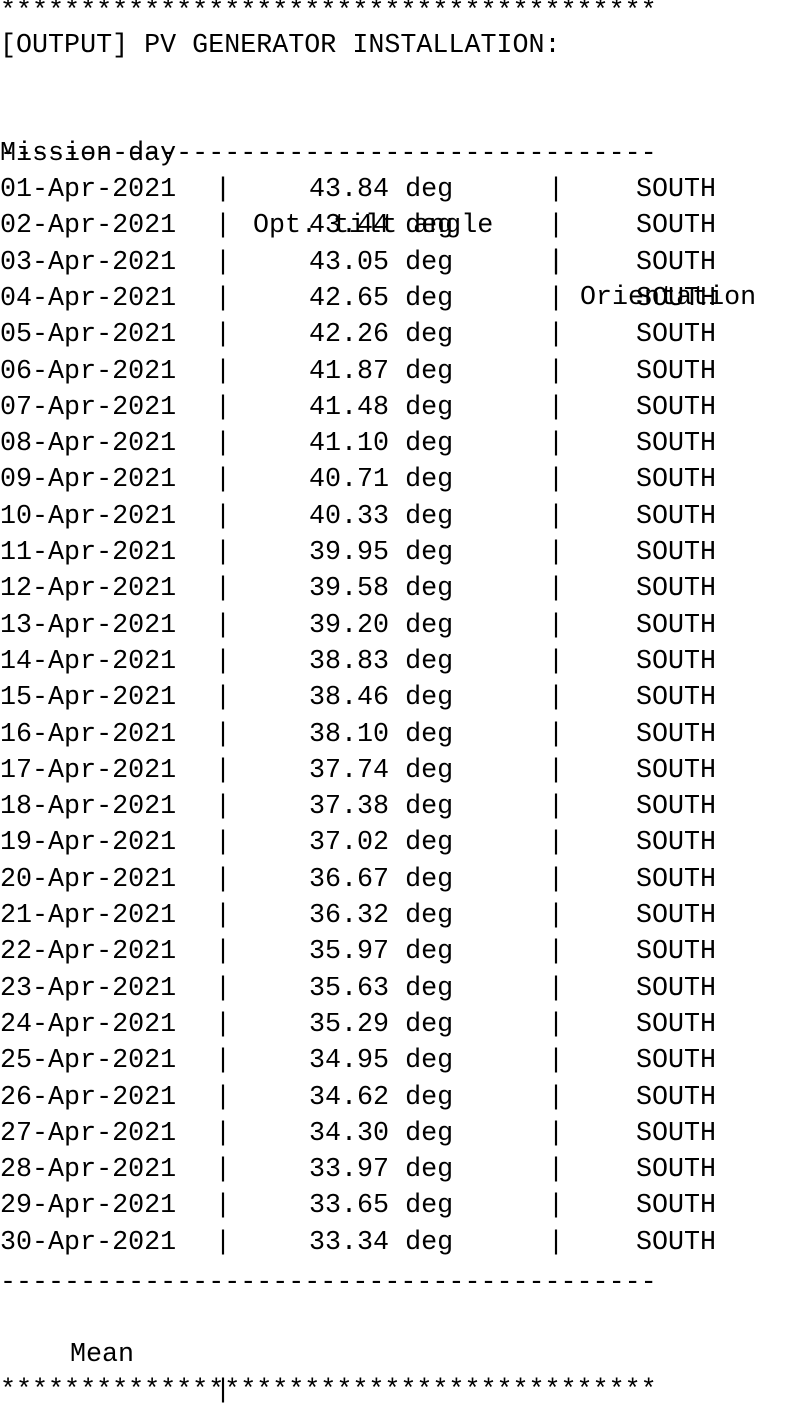 This screenshot has height=1406, width=788. Describe the element at coordinates (88, 226) in the screenshot. I see `mission-day-cell: 02-Apr-2021` at that location.